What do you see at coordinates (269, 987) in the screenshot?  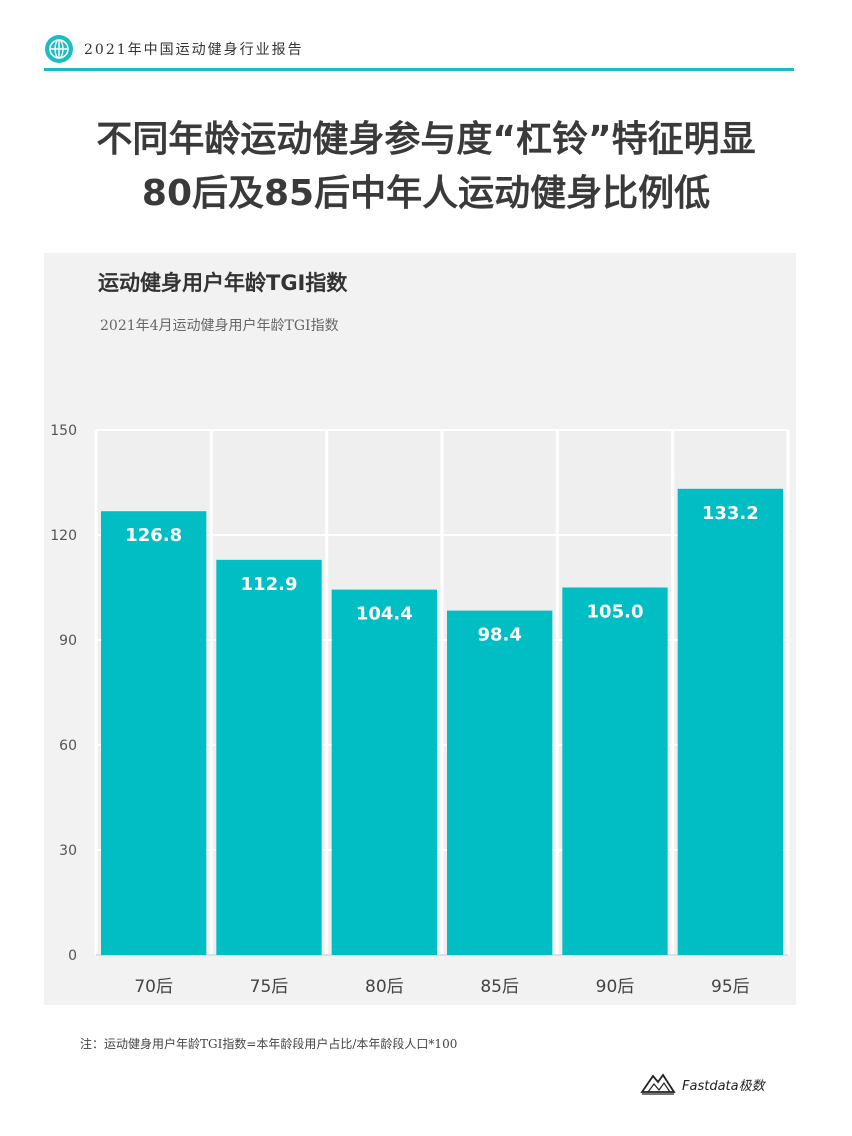 I see `x-tick-label: 75后` at bounding box center [269, 987].